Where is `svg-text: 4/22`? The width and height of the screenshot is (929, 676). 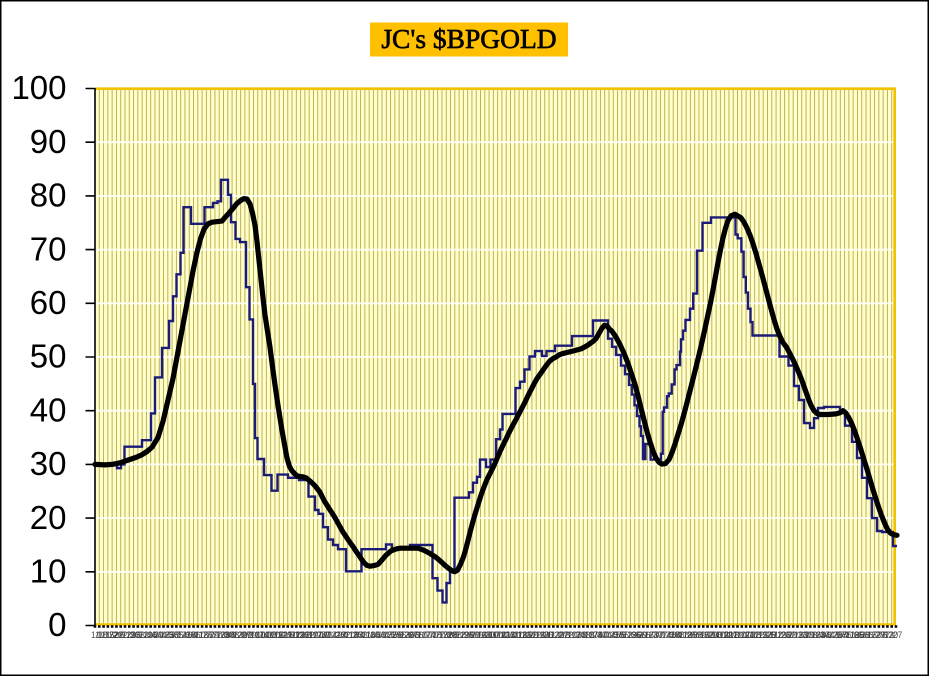 svg-text: 4/22 is located at coordinates (388, 635).